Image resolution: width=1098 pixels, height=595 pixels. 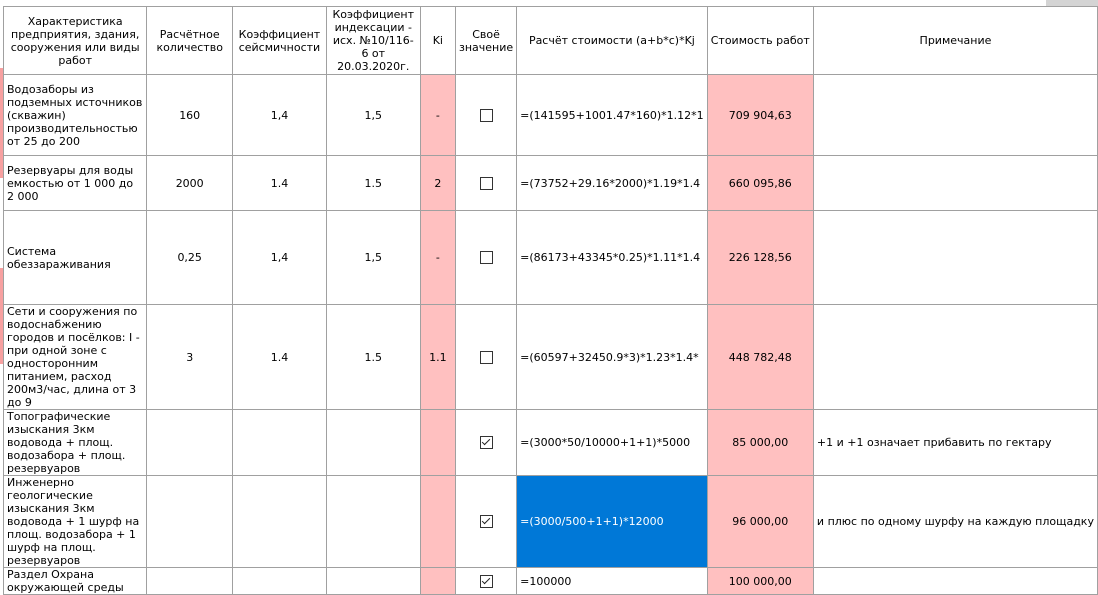 I want to click on col-header-own-value: Своё значение, so click(x=486, y=40).